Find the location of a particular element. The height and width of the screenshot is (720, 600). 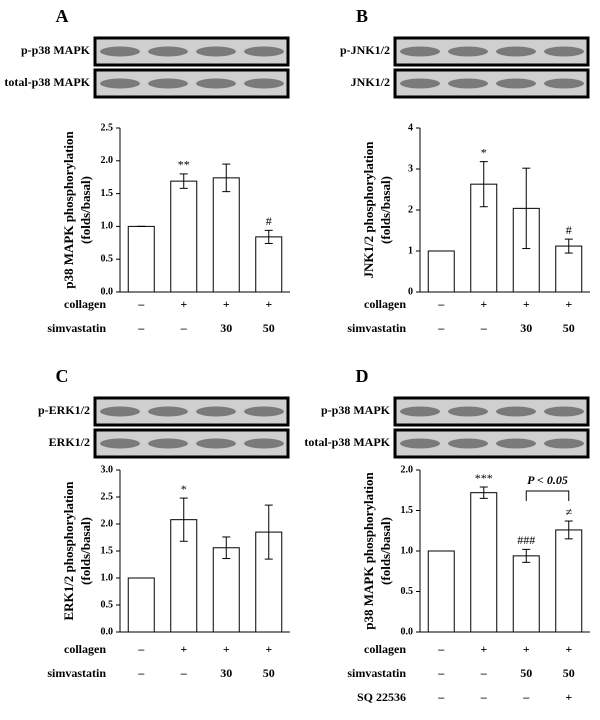

y-tick-label: 3.0 is located at coordinates (107, 469).